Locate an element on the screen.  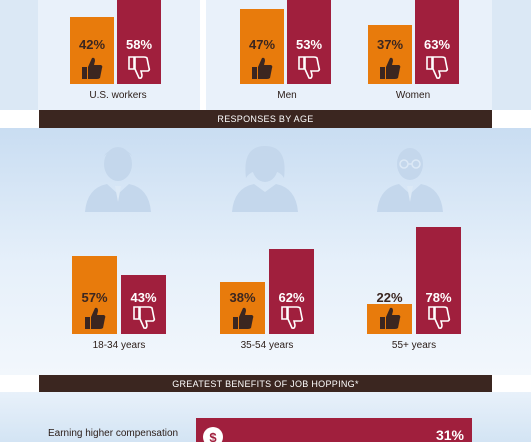
no-bar-18-34: 43% is located at coordinates (143, 304).